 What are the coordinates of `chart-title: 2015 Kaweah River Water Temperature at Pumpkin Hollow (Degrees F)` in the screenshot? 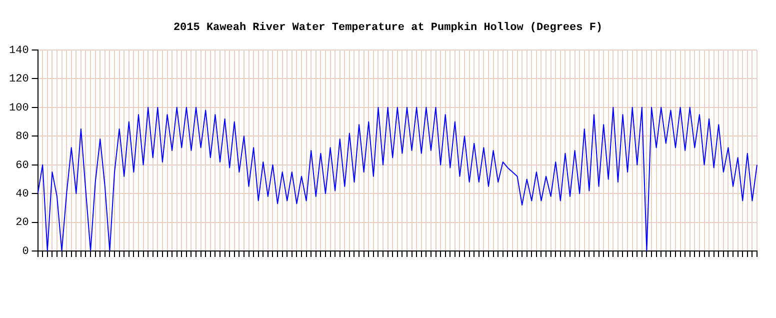 It's located at (388, 28).